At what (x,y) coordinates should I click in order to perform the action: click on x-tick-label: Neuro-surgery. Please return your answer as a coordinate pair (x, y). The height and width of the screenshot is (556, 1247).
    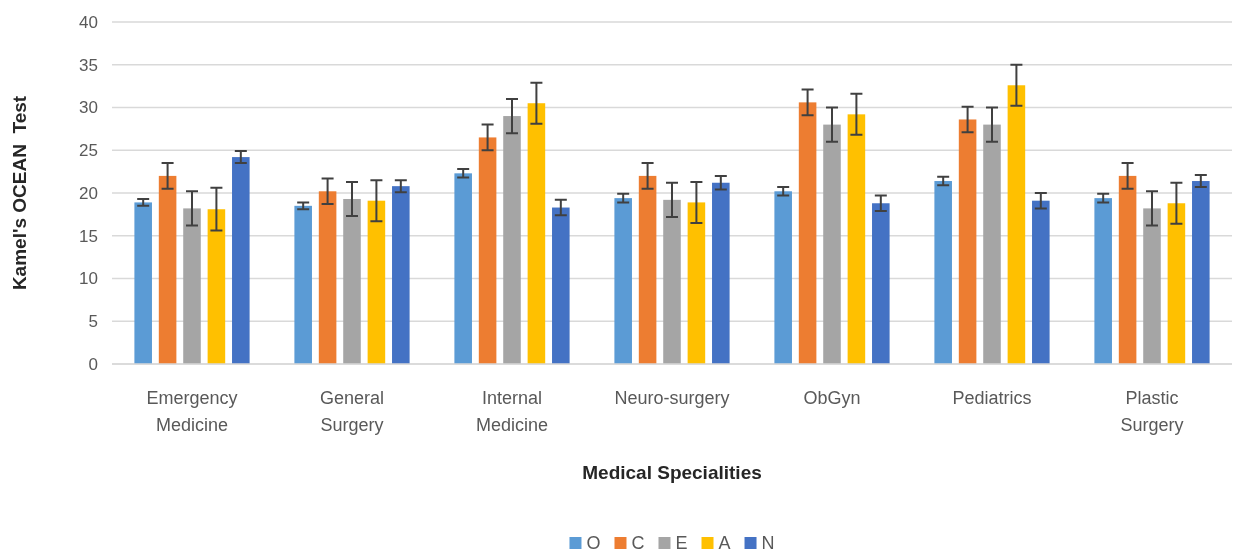
    Looking at the image, I should click on (672, 398).